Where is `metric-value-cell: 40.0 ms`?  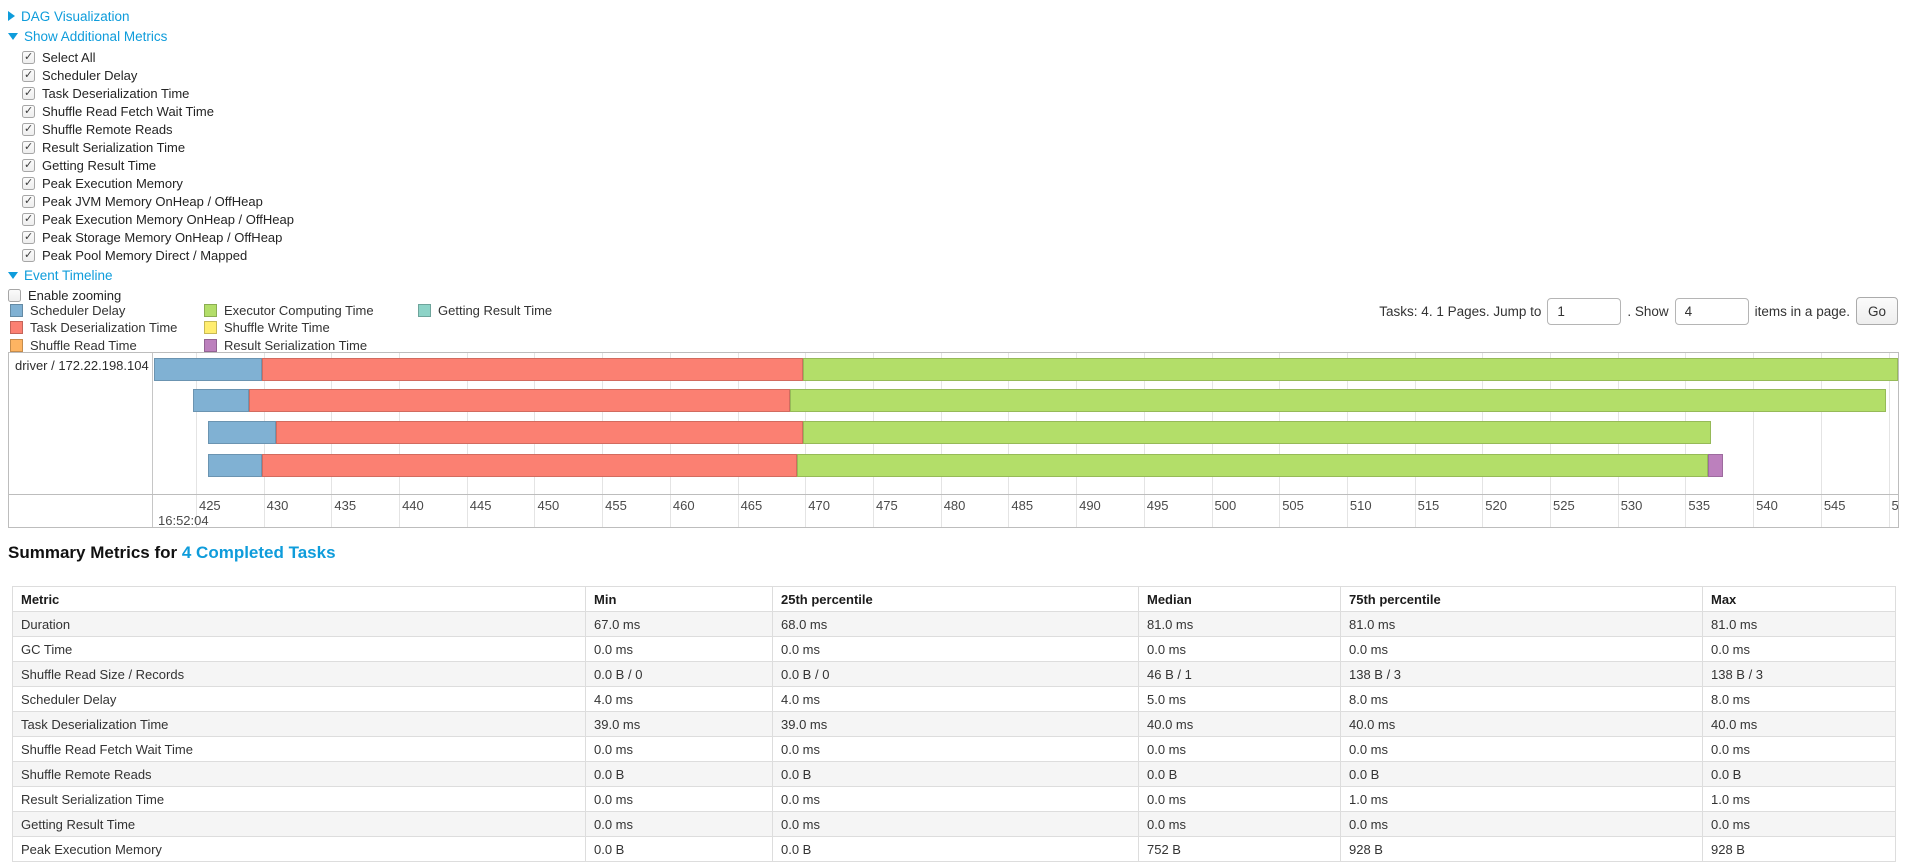 metric-value-cell: 40.0 ms is located at coordinates (1239, 724).